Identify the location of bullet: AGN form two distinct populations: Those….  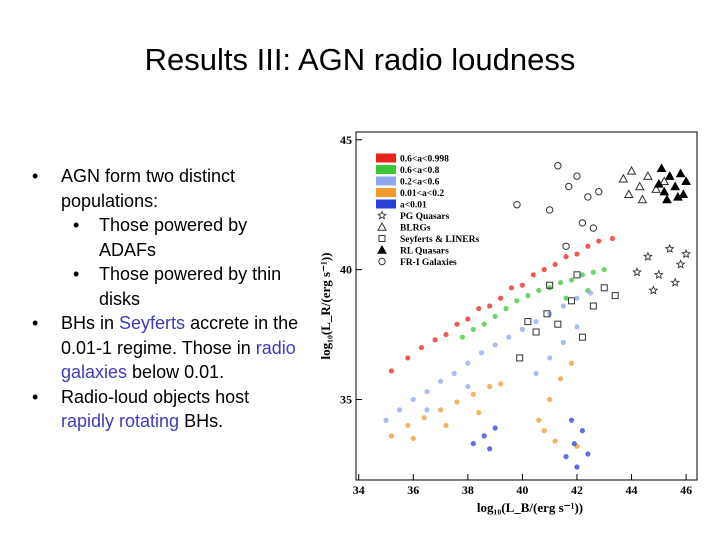
(167, 237).